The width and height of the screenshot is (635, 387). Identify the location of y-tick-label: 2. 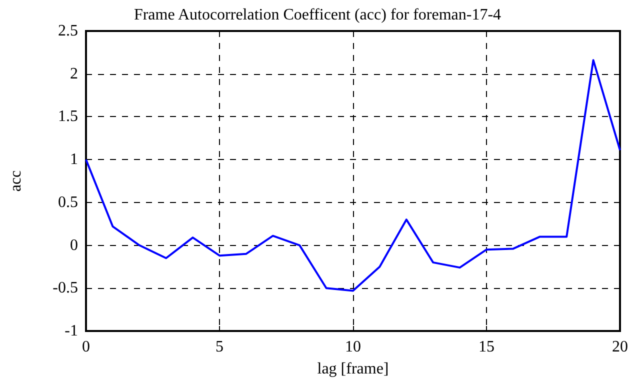
(74, 73).